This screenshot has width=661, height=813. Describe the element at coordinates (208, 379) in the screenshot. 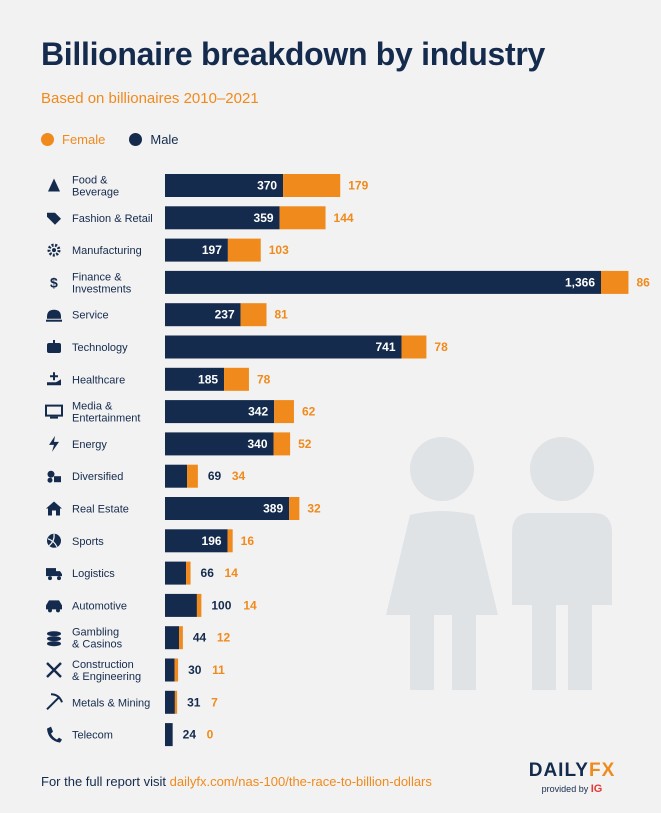

I see `value-label-male: 185` at that location.